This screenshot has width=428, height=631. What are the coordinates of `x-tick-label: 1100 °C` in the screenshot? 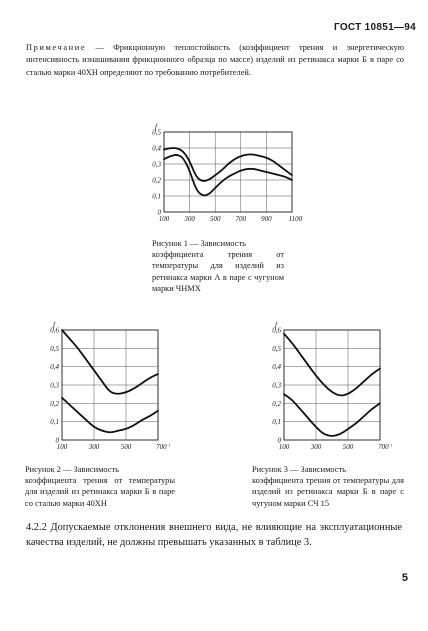 It's located at (295, 219).